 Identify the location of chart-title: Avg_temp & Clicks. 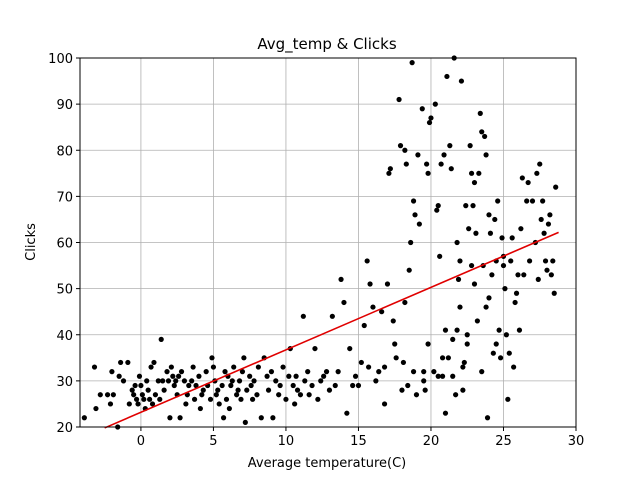
(326, 44).